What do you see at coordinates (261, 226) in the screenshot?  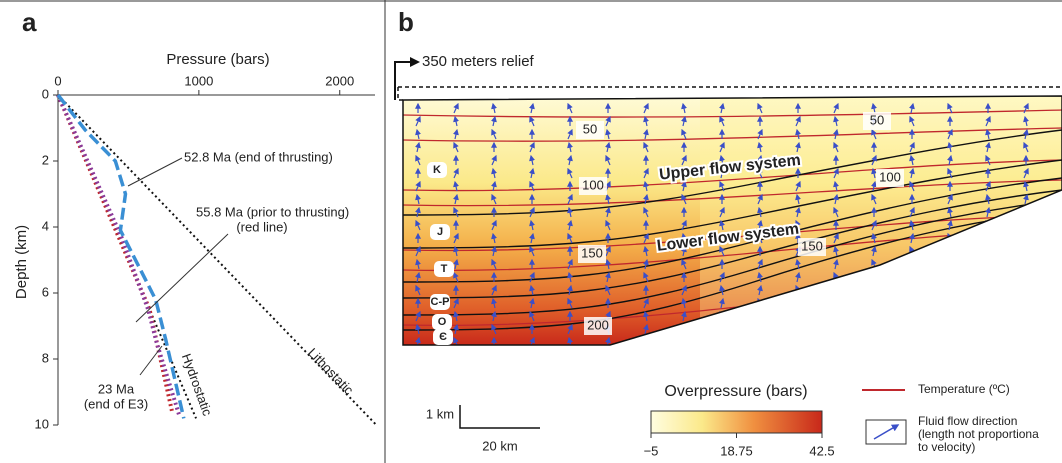 I see `series-note: (red line)` at bounding box center [261, 226].